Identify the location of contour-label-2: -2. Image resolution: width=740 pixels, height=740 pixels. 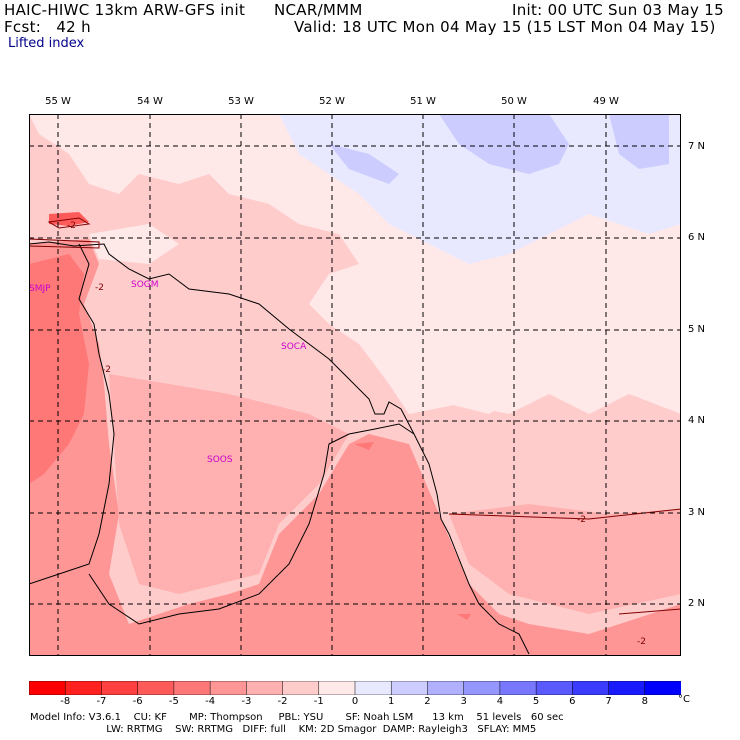
(99, 288).